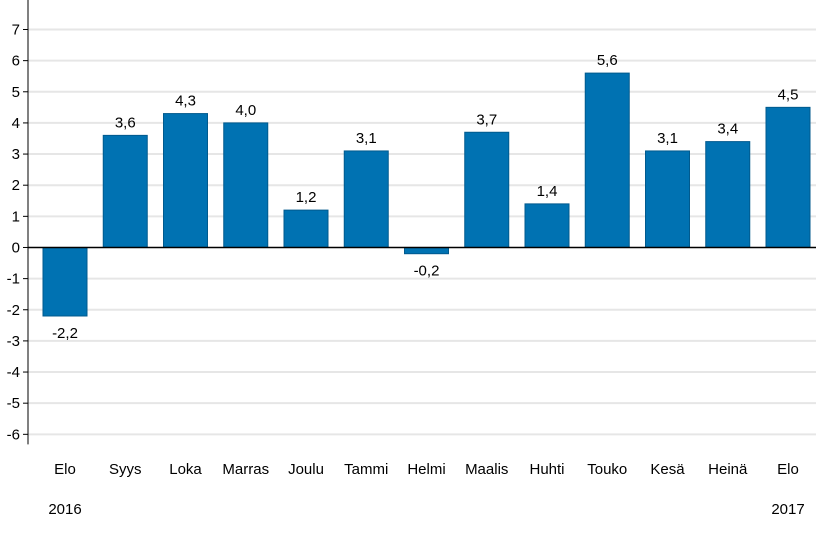 This screenshot has width=816, height=540. I want to click on x-category-label: Syys, so click(125, 469).